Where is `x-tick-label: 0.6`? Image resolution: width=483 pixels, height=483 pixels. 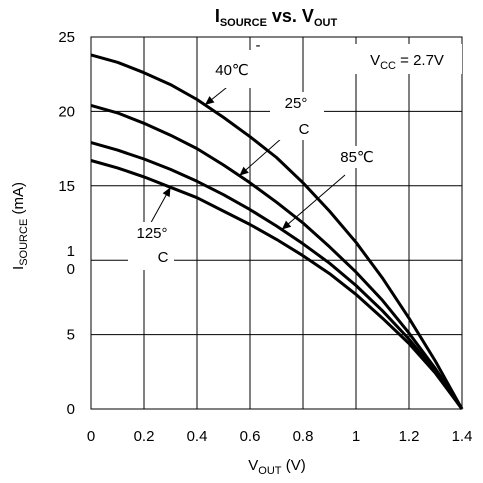 x-tick-label: 0.6 is located at coordinates (250, 436).